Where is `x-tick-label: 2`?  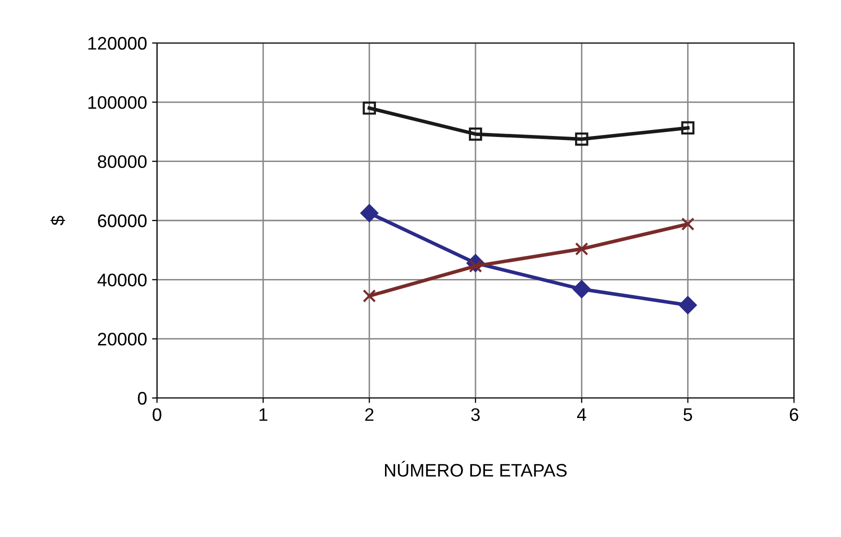
x-tick-label: 2 is located at coordinates (369, 414).